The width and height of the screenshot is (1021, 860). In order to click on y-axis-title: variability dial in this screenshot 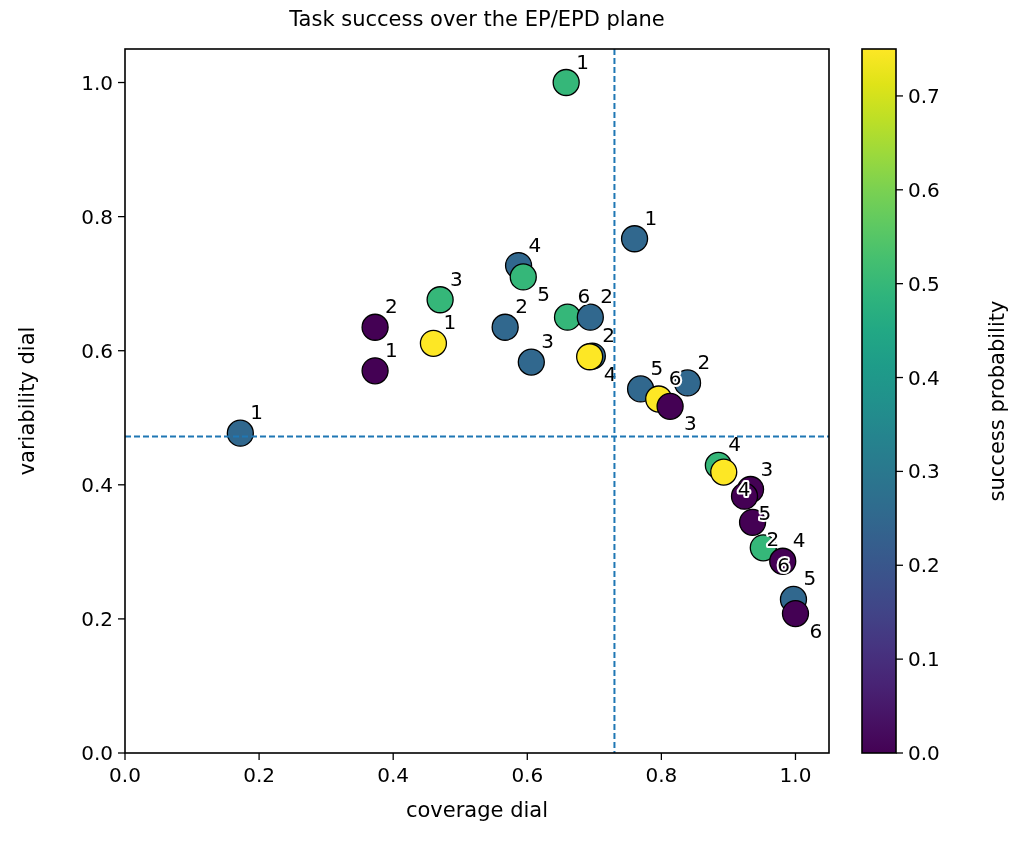, I will do `click(27, 401)`.